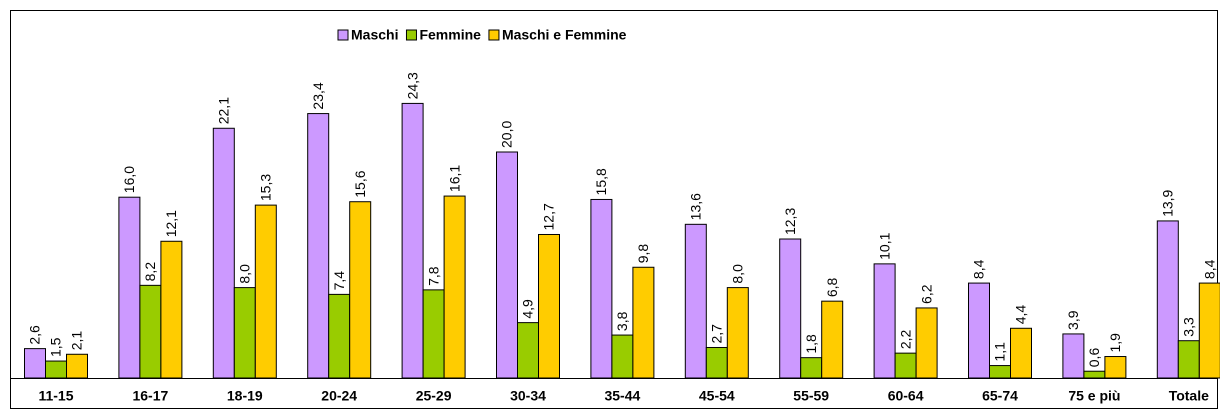 The height and width of the screenshot is (417, 1220). What do you see at coordinates (811, 396) in the screenshot?
I see `x-tick-label: 55-59` at bounding box center [811, 396].